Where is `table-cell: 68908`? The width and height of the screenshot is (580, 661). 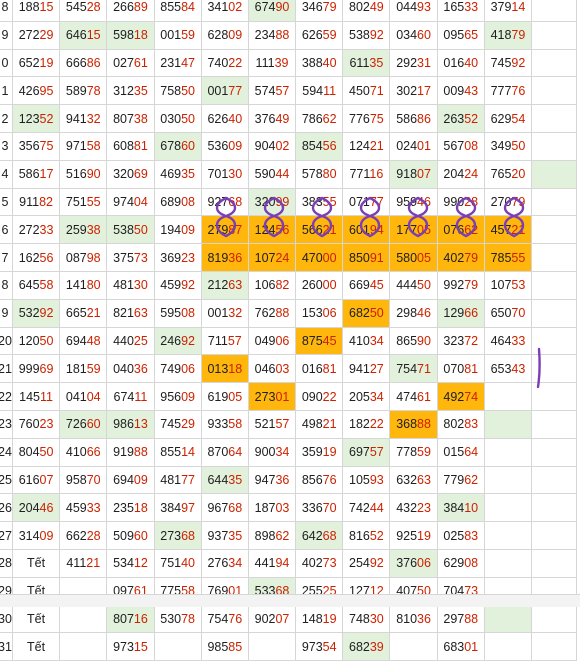
table-cell: 68908 is located at coordinates (177, 202).